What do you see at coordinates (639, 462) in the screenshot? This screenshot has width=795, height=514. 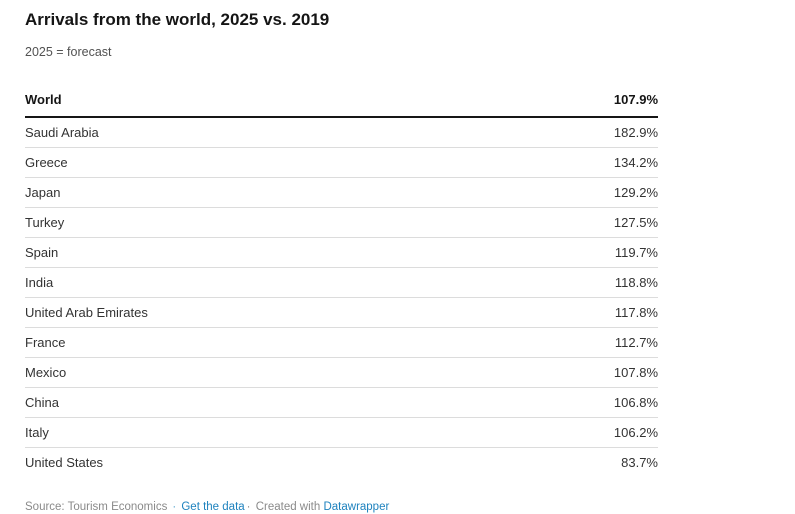 I see `value-cell: 83.7%` at bounding box center [639, 462].